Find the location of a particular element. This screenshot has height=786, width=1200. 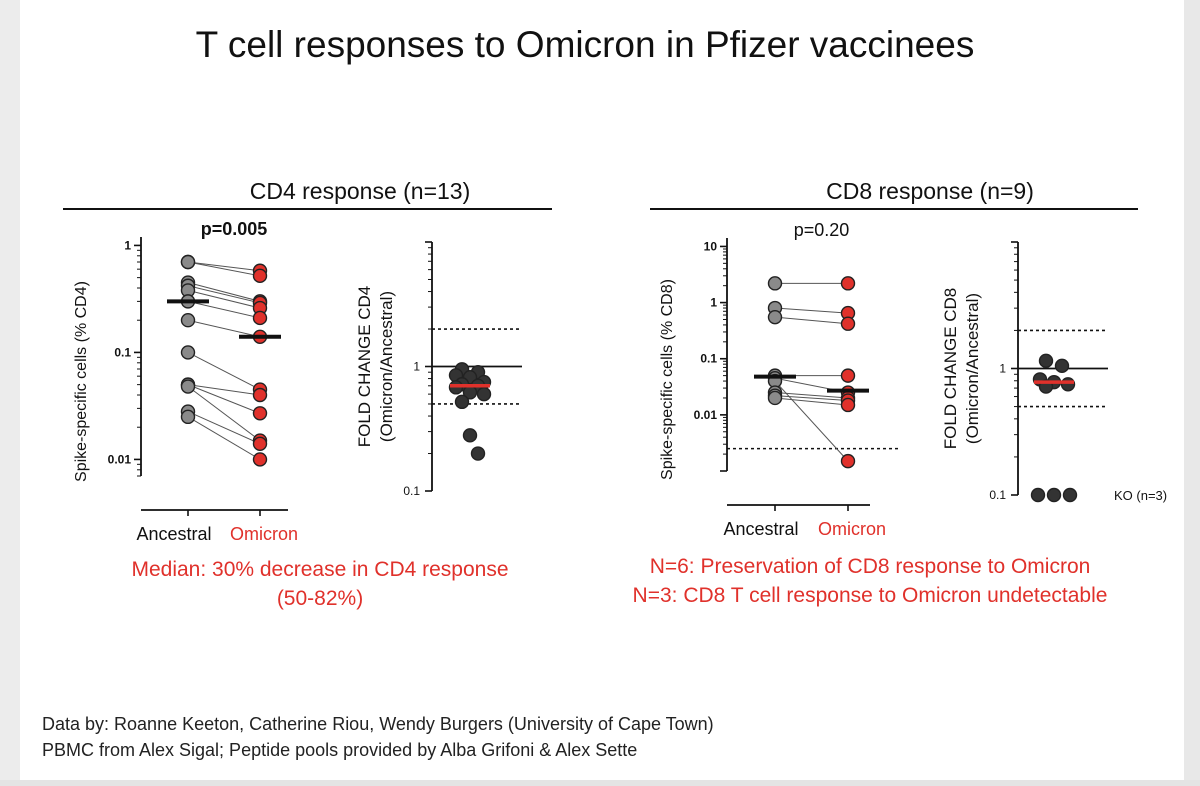

cd8-header: CD8 response (n=9) is located at coordinates (930, 191).